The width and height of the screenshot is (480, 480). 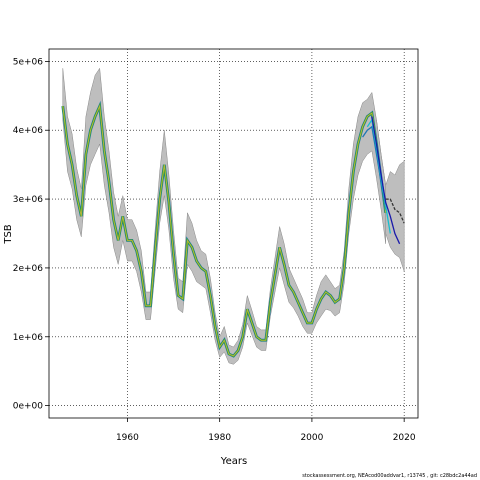 I want to click on y-tick-label: 3e+06, so click(x=28, y=200).